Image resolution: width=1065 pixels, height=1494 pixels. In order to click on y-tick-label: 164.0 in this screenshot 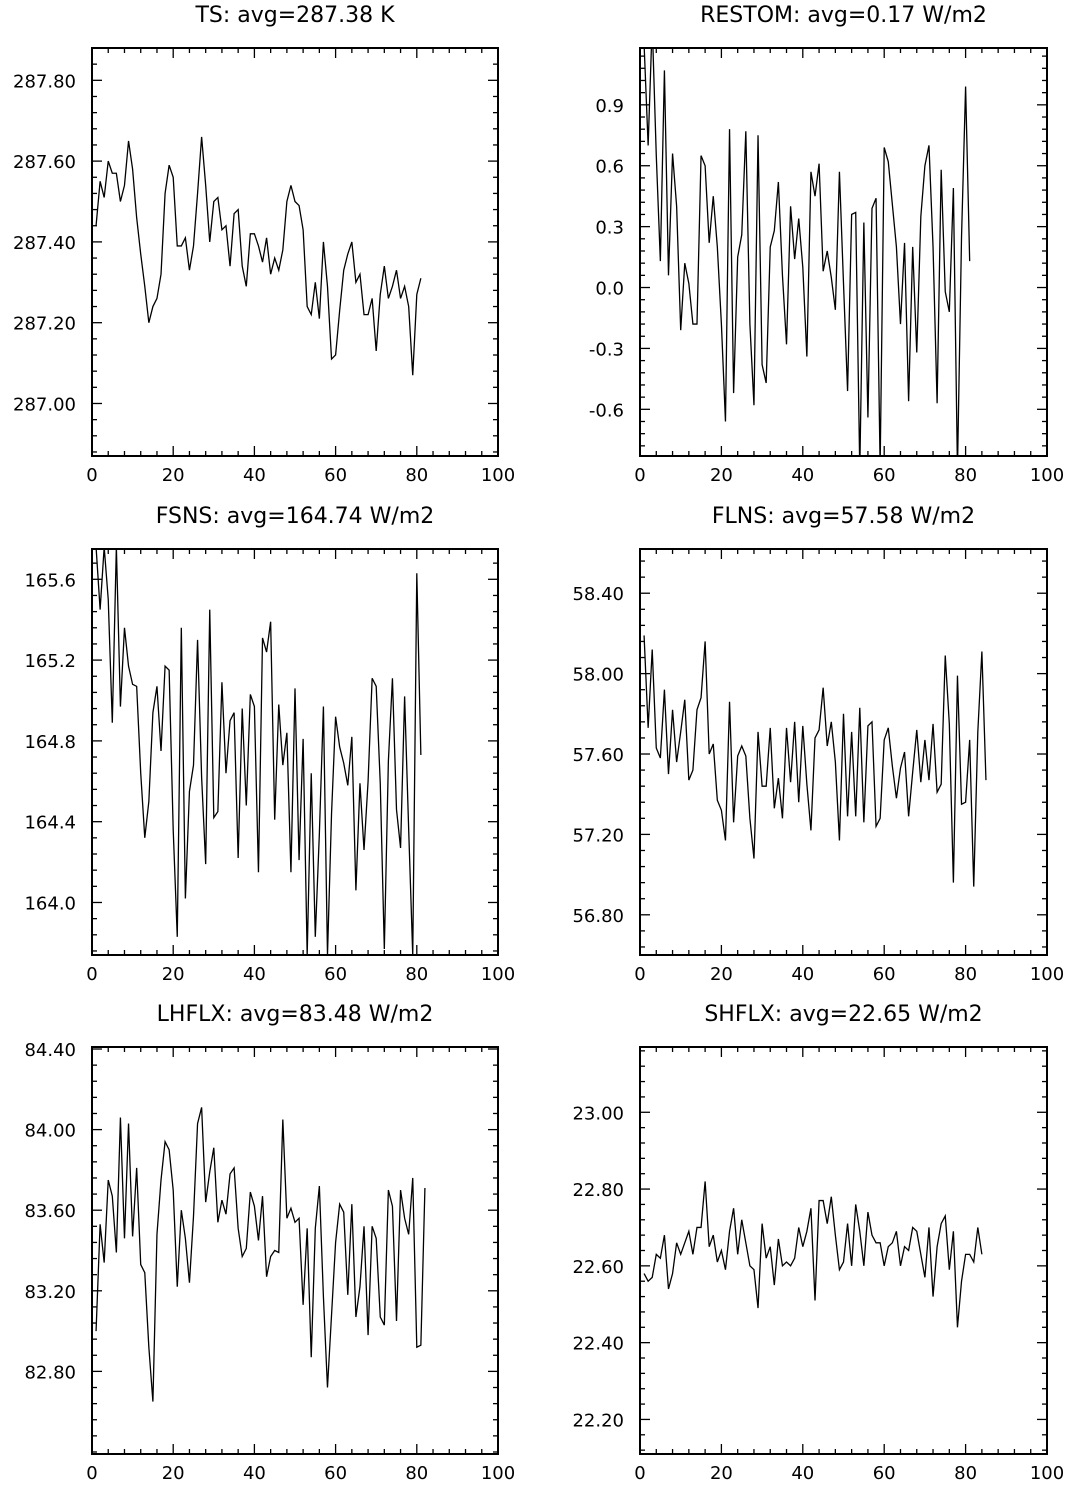, I will do `click(50, 903)`.